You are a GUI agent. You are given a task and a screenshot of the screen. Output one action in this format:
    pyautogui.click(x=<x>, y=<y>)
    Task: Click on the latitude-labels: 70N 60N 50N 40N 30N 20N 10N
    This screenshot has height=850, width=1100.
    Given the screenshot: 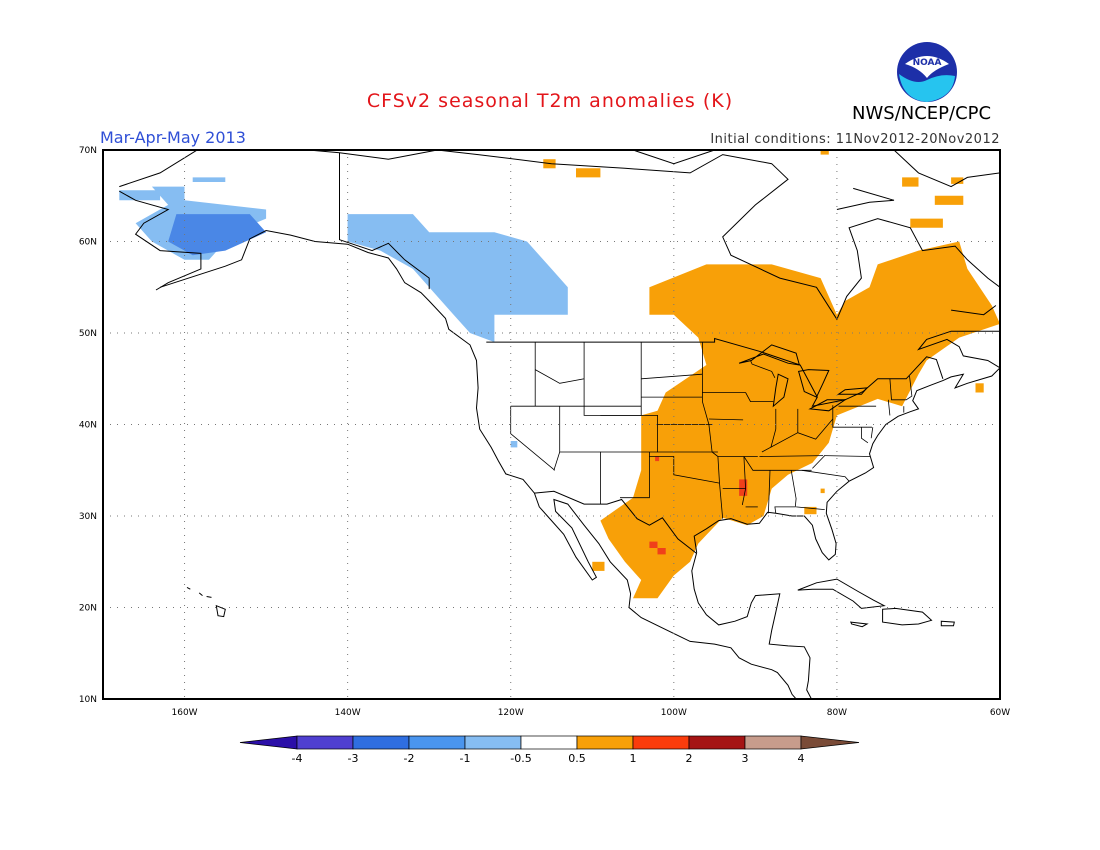 What is the action you would take?
    pyautogui.click(x=88, y=425)
    